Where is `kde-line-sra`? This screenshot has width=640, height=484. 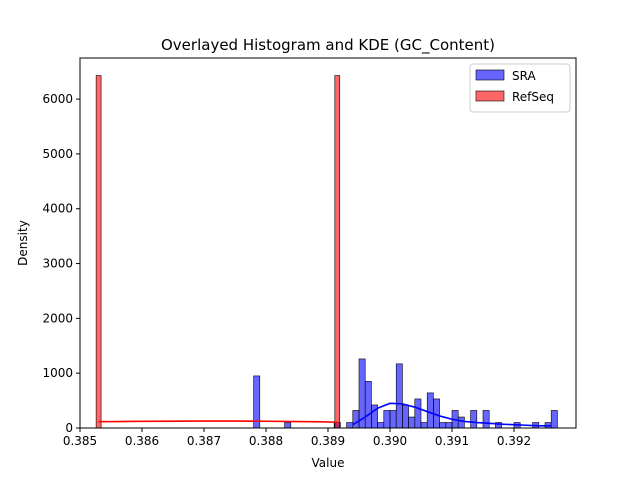 kde-line-sra is located at coordinates (452, 414).